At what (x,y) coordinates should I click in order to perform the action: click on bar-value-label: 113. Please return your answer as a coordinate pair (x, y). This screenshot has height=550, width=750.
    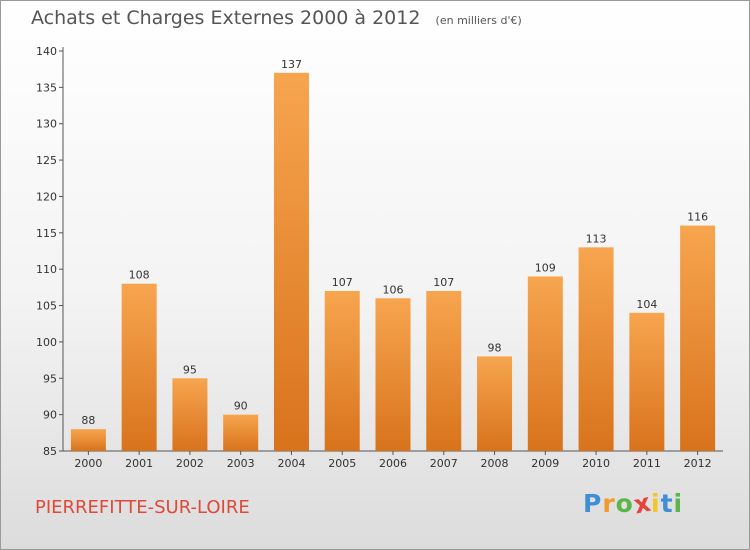
    Looking at the image, I should click on (596, 238).